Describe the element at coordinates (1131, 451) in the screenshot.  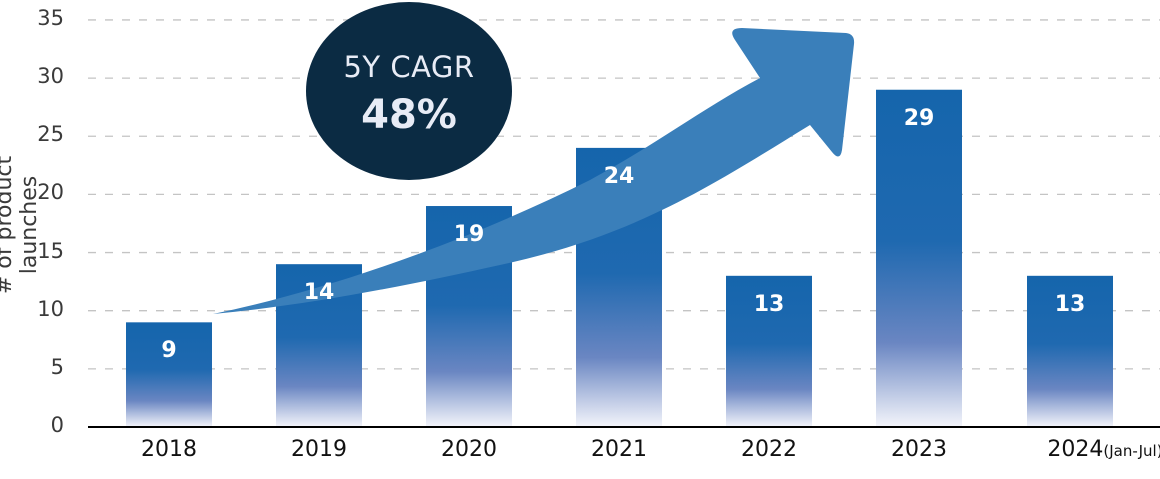
I see `x-tick-note: (Jan-Jul)` at that location.